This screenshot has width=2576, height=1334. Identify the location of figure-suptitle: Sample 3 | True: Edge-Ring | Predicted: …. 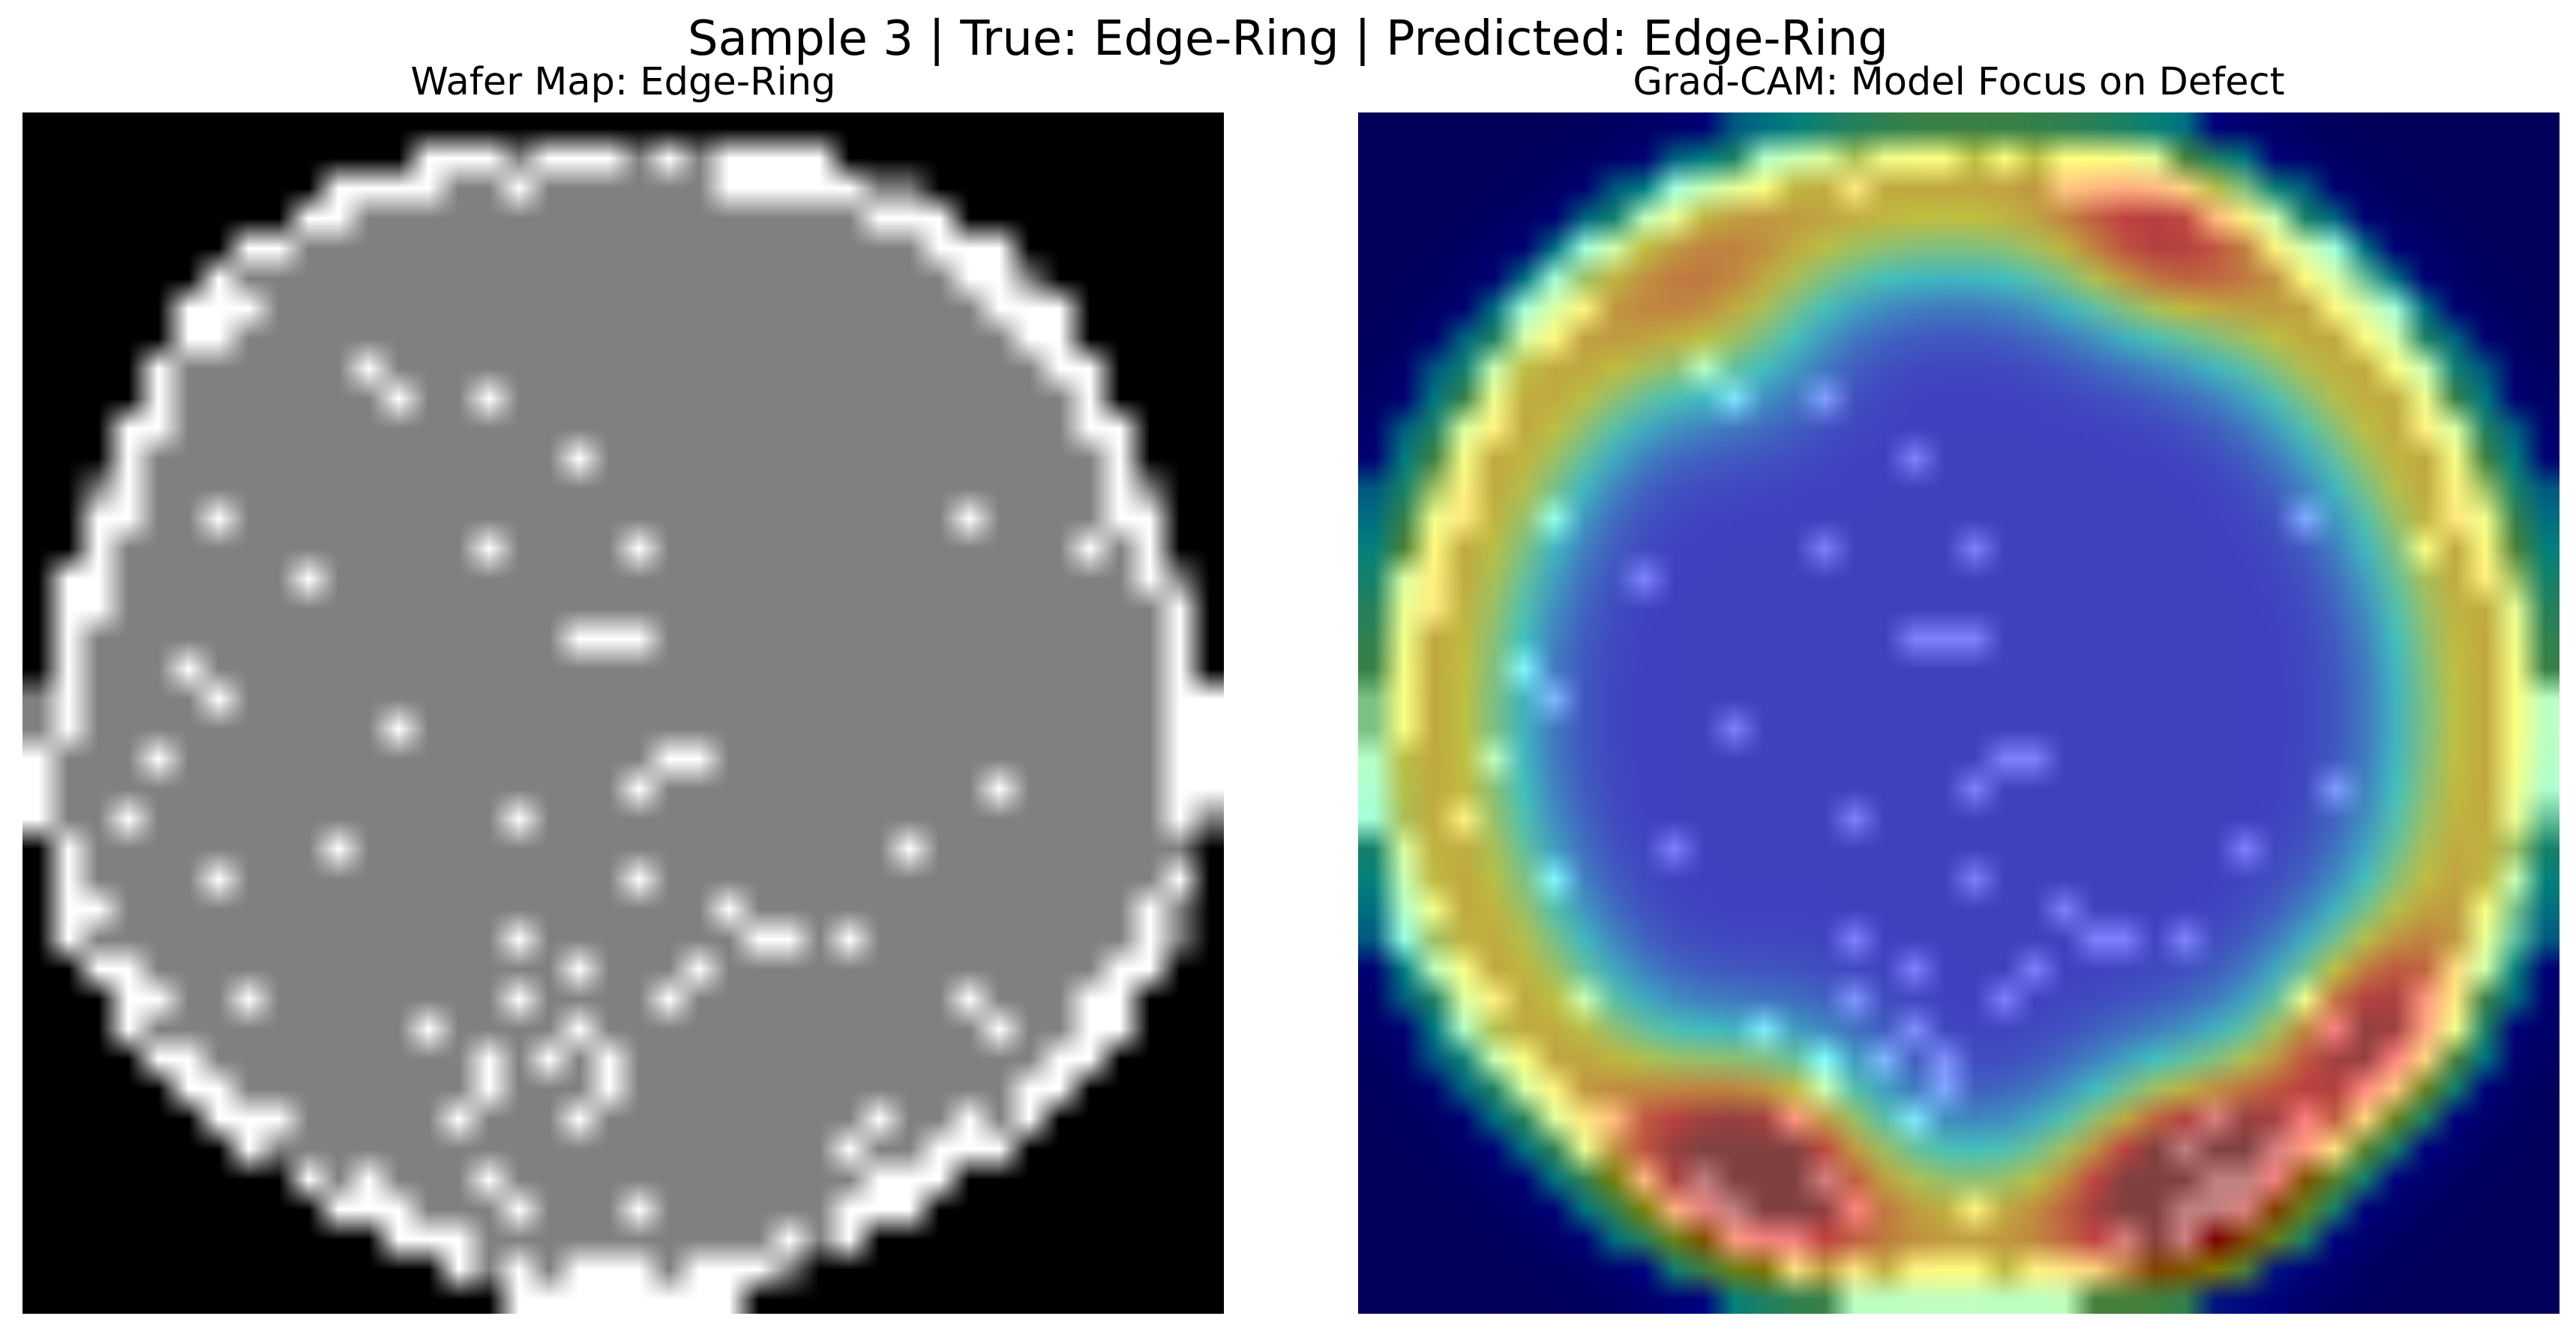
(1288, 39).